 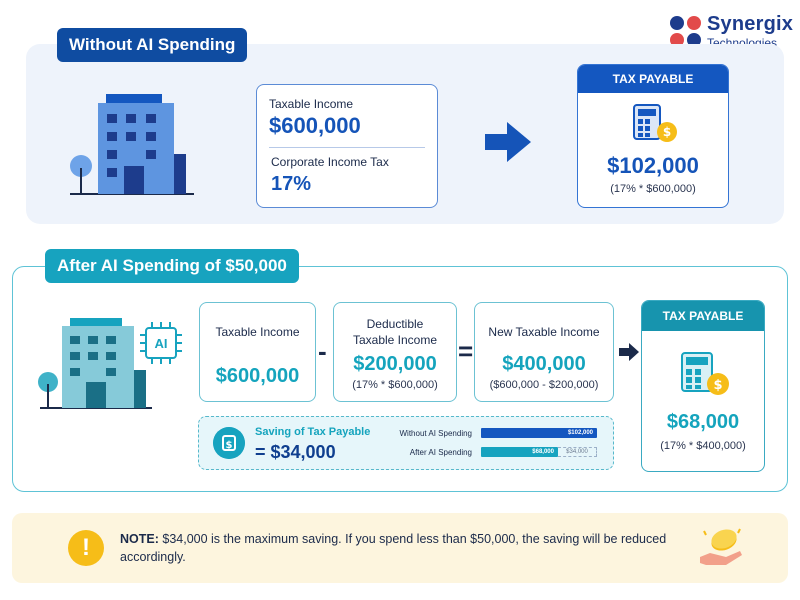 What do you see at coordinates (291, 184) in the screenshot?
I see `corporate-tax-rate: 17%` at bounding box center [291, 184].